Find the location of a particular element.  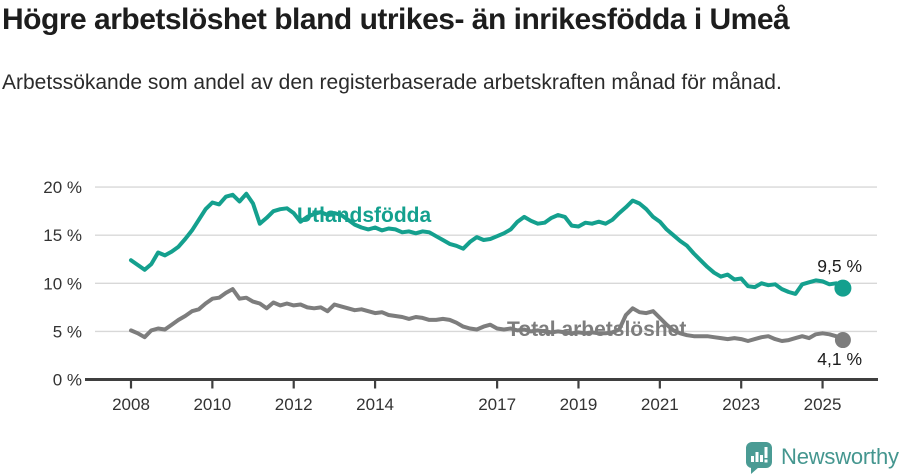

y-tick-label-0: 0 % is located at coordinates (67, 380).